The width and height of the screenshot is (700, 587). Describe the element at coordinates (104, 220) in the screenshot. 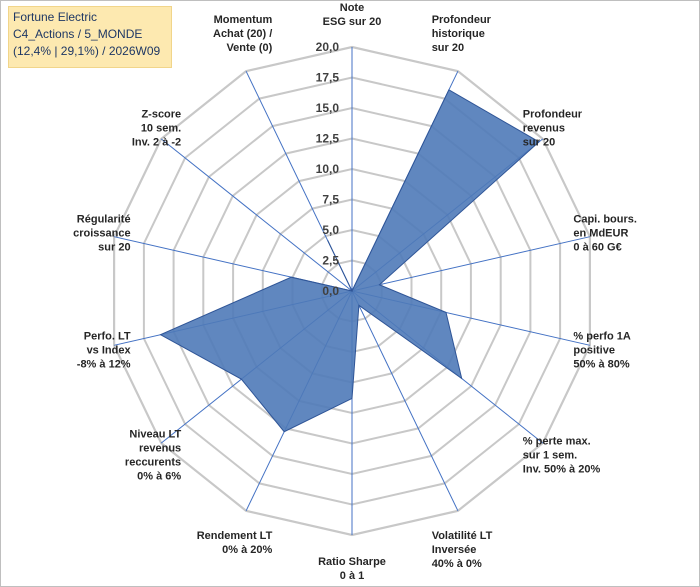

I see `axis-label-line: Régularité` at that location.